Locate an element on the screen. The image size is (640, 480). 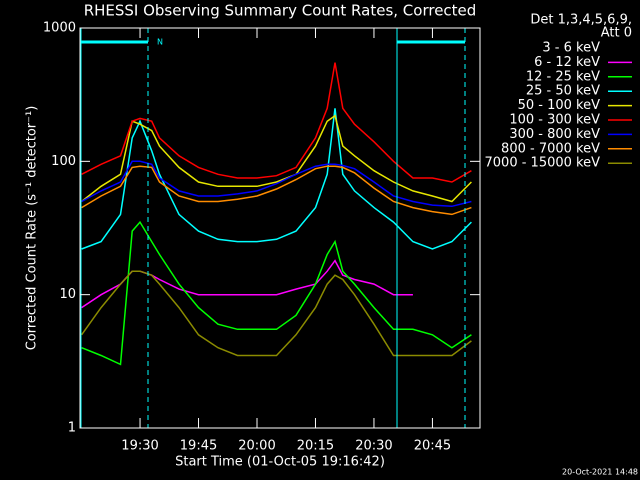
x-tick-label: 20:15 is located at coordinates (315, 446).